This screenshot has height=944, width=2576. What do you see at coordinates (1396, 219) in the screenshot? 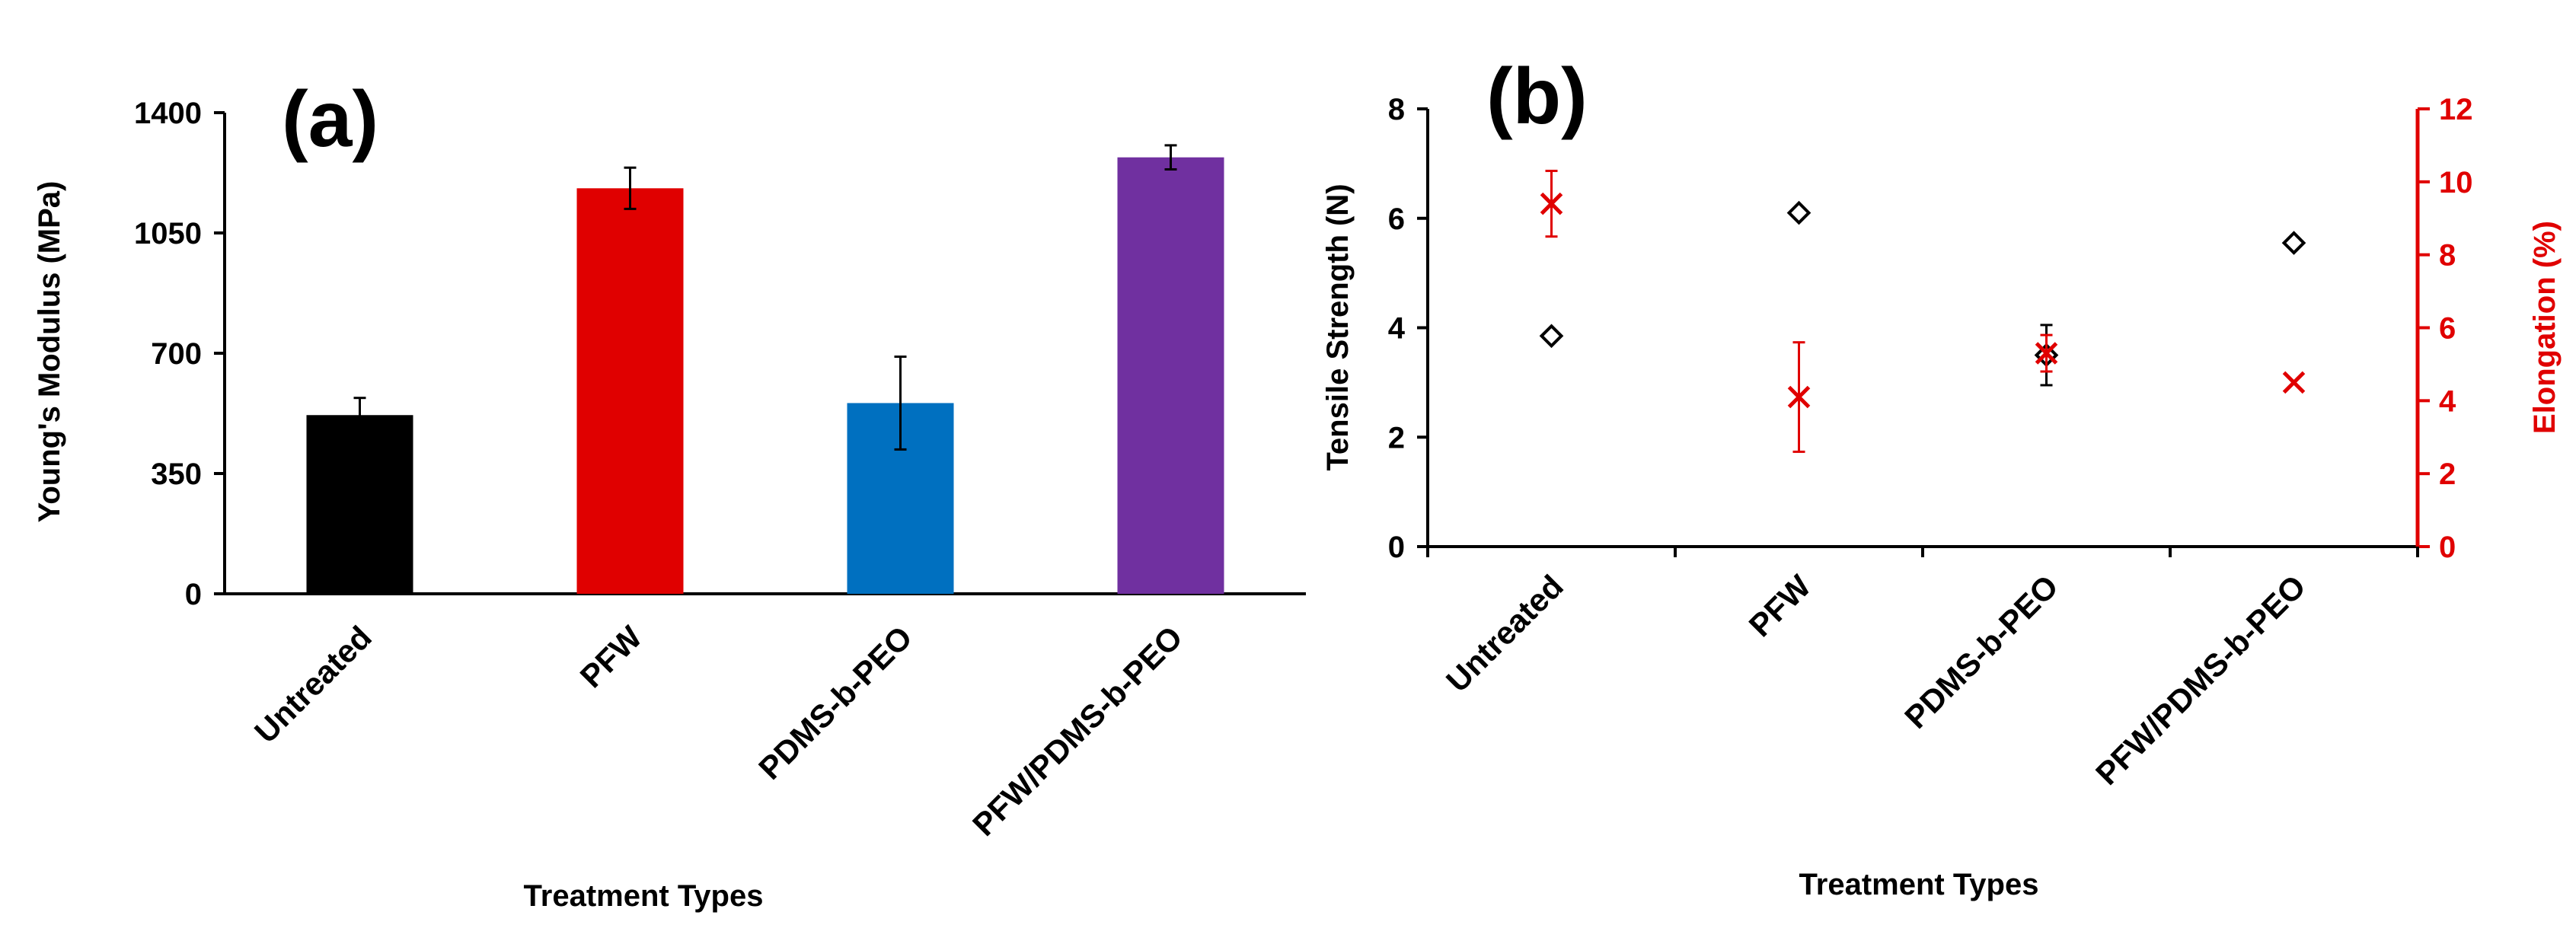
I see `panel-b-y-tick-label: 6` at bounding box center [1396, 219].